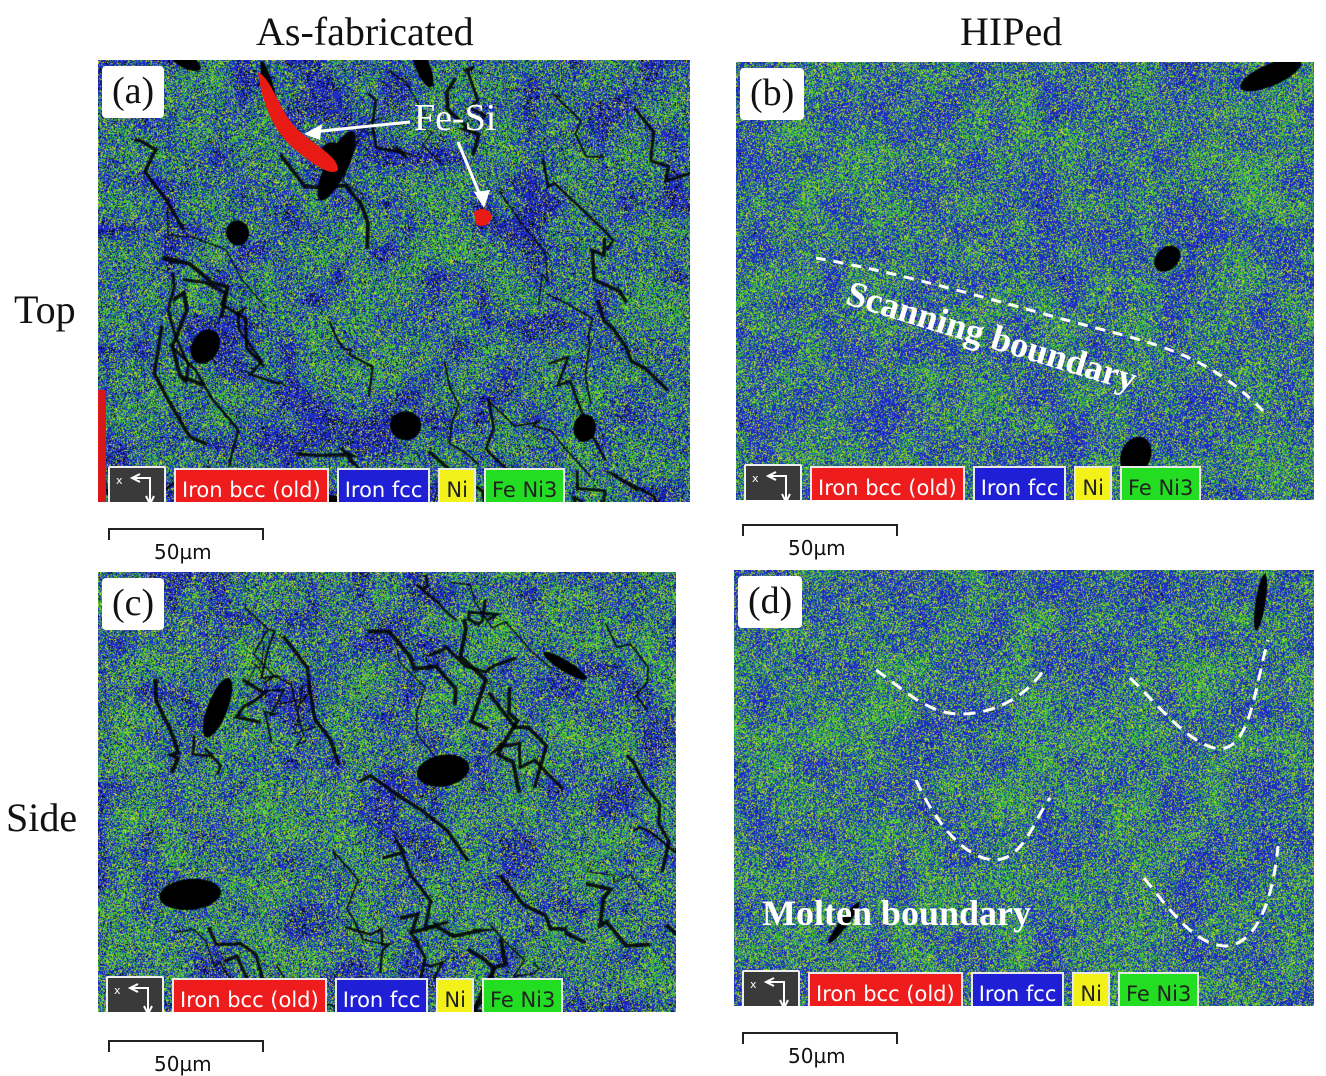 The height and width of the screenshot is (1076, 1326). I want to click on panel-label-d: (d), so click(770, 602).